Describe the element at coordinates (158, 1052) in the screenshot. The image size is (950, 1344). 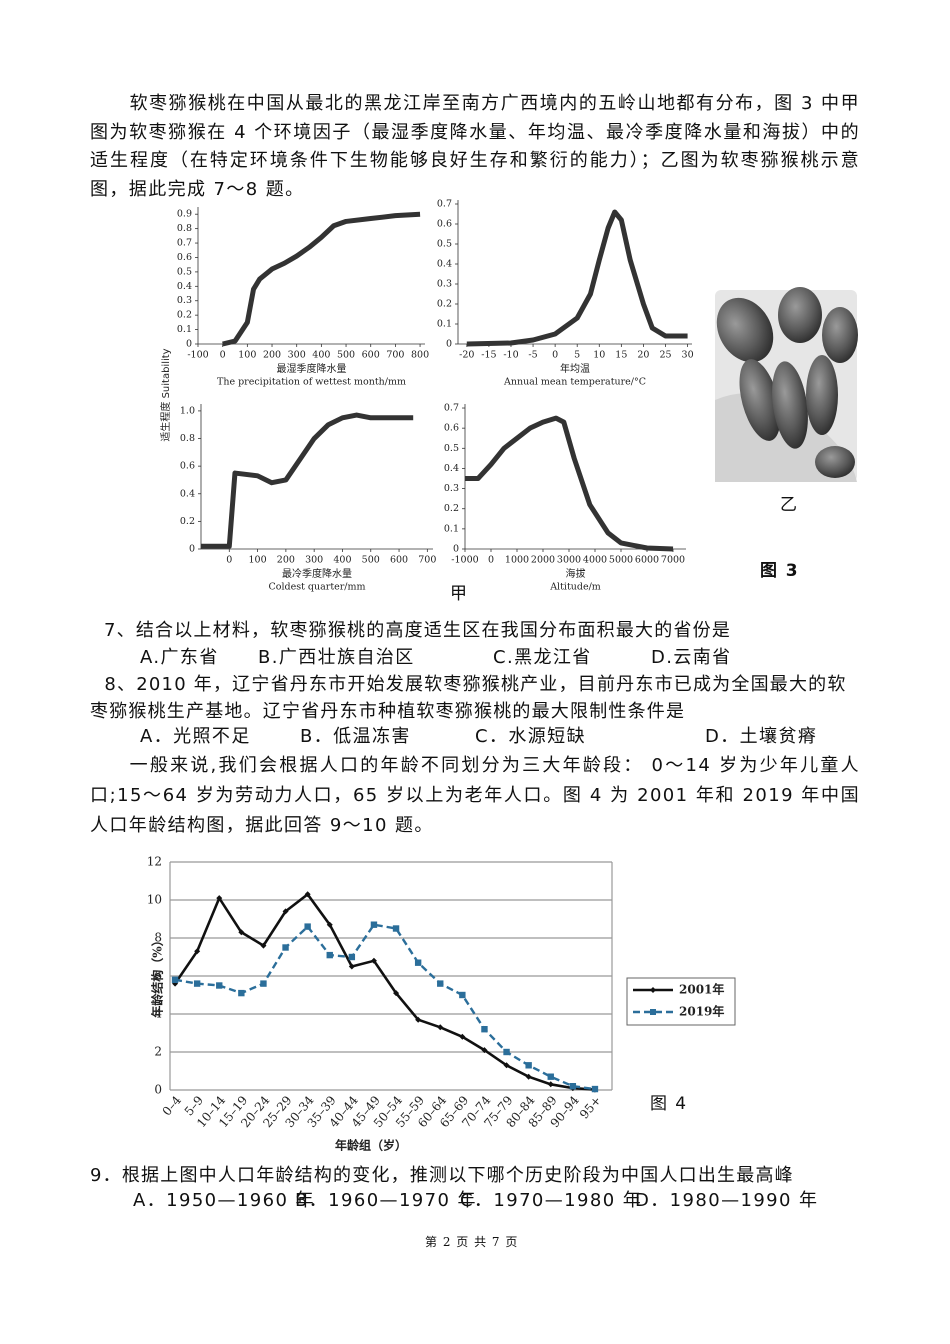
I see `y-tick-label: 2` at that location.